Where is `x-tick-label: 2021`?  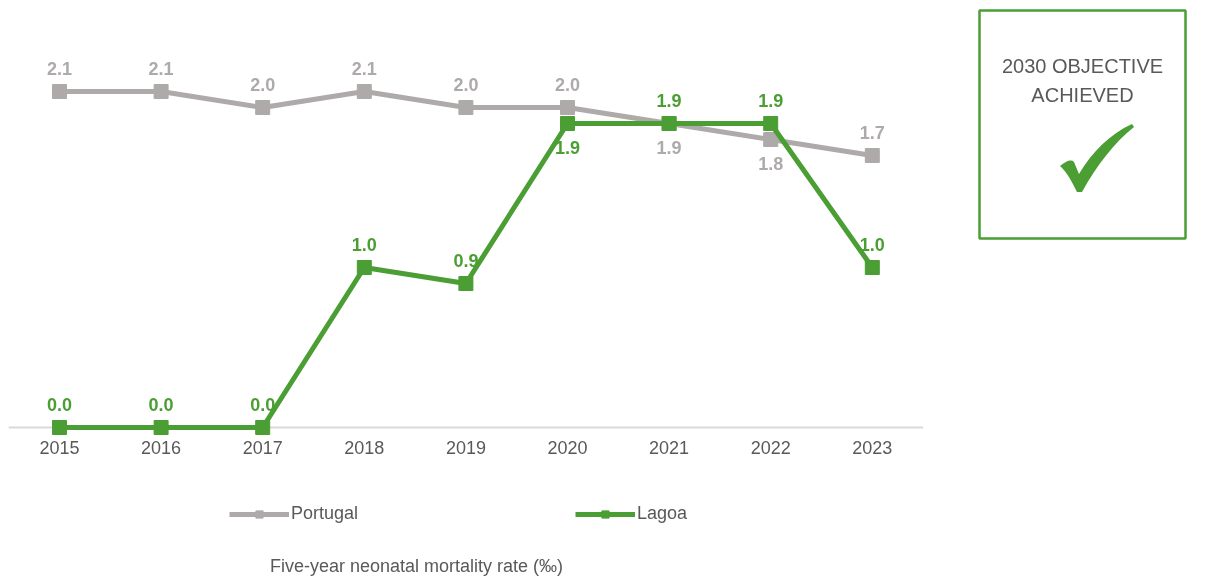
x-tick-label: 2021 is located at coordinates (669, 447).